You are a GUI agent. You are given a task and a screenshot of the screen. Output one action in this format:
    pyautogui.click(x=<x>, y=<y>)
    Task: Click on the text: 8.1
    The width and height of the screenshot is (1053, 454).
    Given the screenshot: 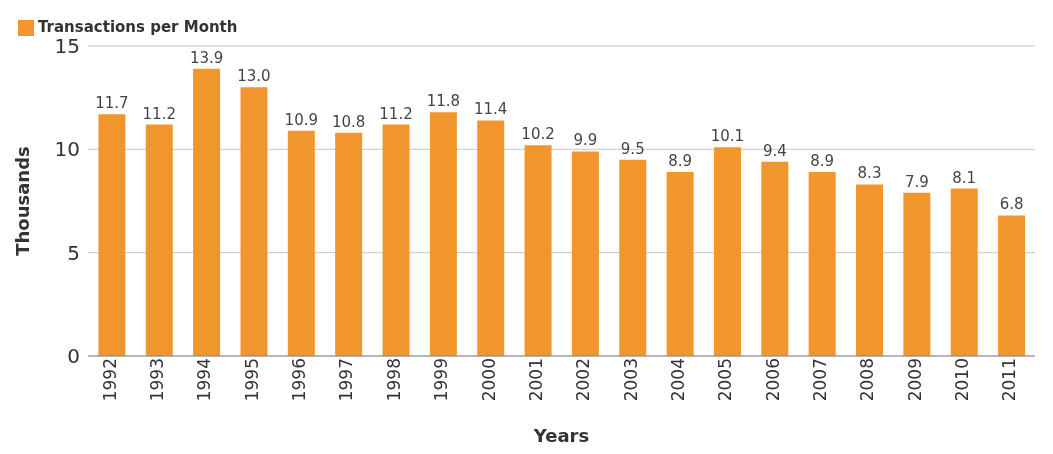 What is the action you would take?
    pyautogui.click(x=964, y=177)
    